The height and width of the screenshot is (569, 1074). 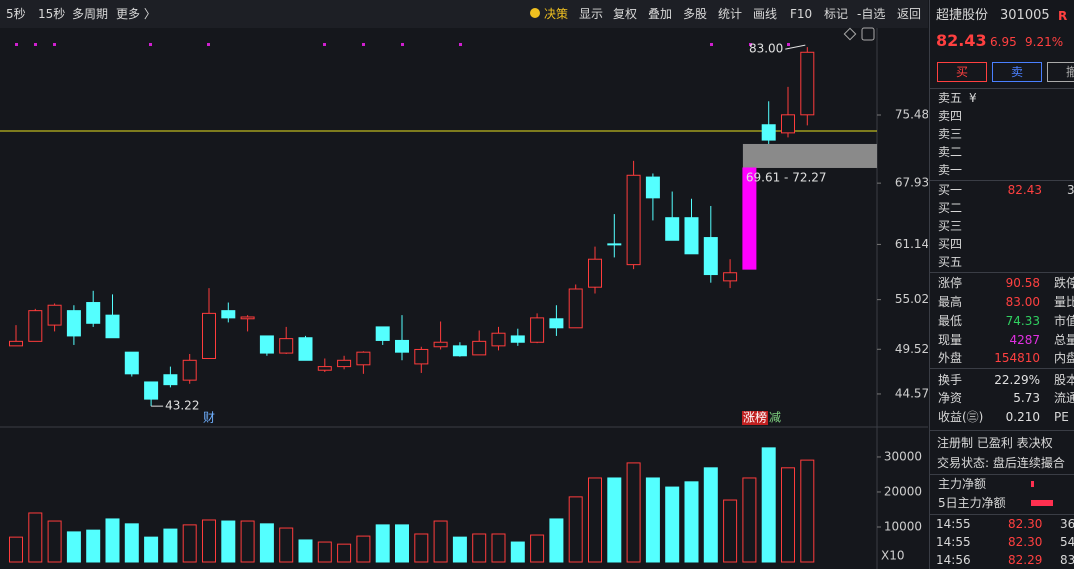 What do you see at coordinates (871, 14) in the screenshot?
I see `toolbar-button: -自选` at bounding box center [871, 14].